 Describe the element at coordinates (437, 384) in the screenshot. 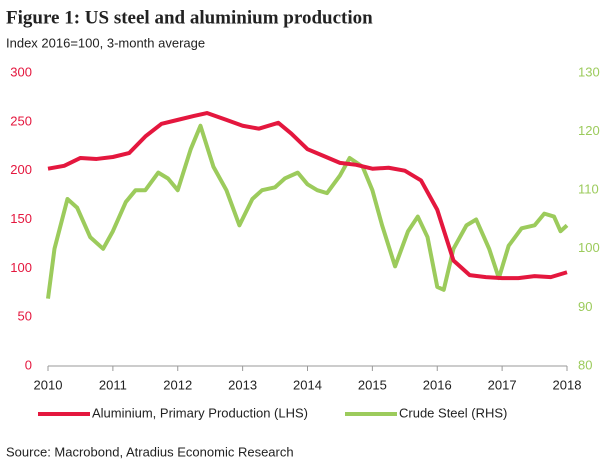

I see `x-tick-label: 2016` at that location.